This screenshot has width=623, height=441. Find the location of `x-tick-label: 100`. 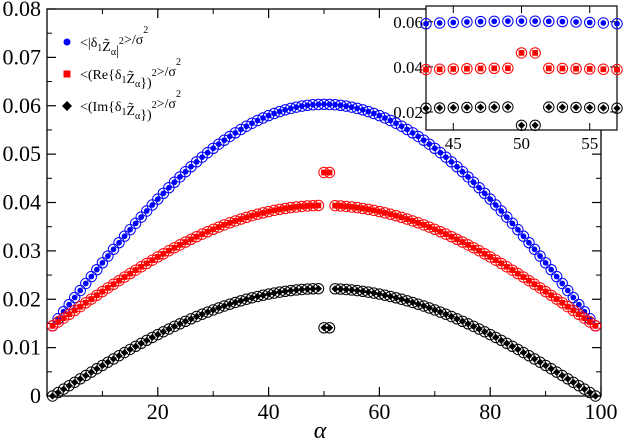

x-tick-label: 100 is located at coordinates (601, 411).